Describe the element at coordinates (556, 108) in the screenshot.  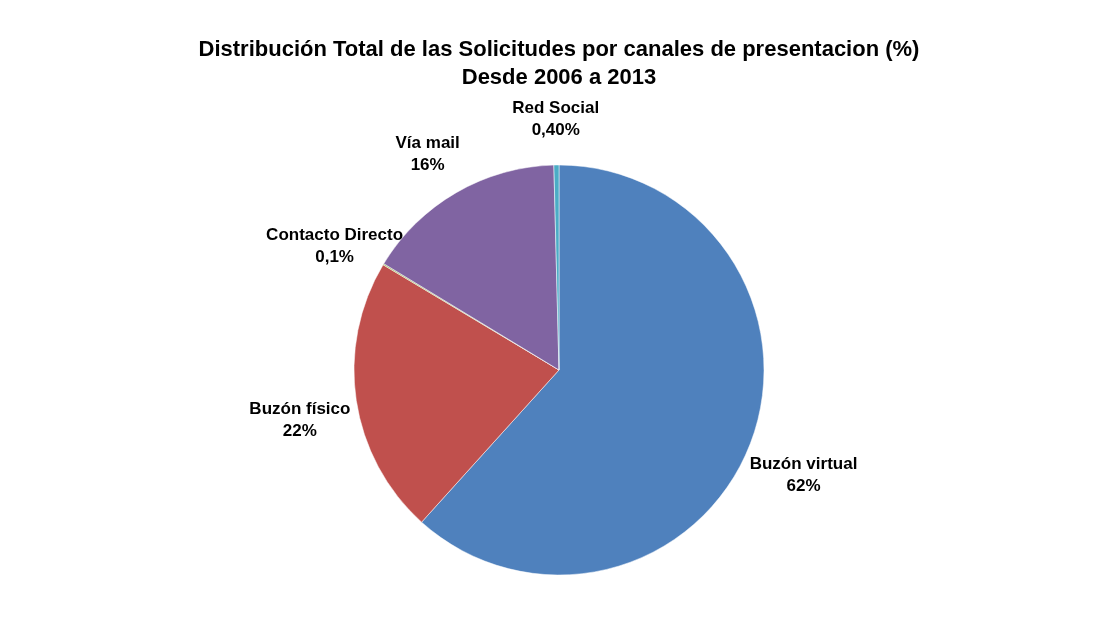
I see `slice-label: Red Social` at that location.